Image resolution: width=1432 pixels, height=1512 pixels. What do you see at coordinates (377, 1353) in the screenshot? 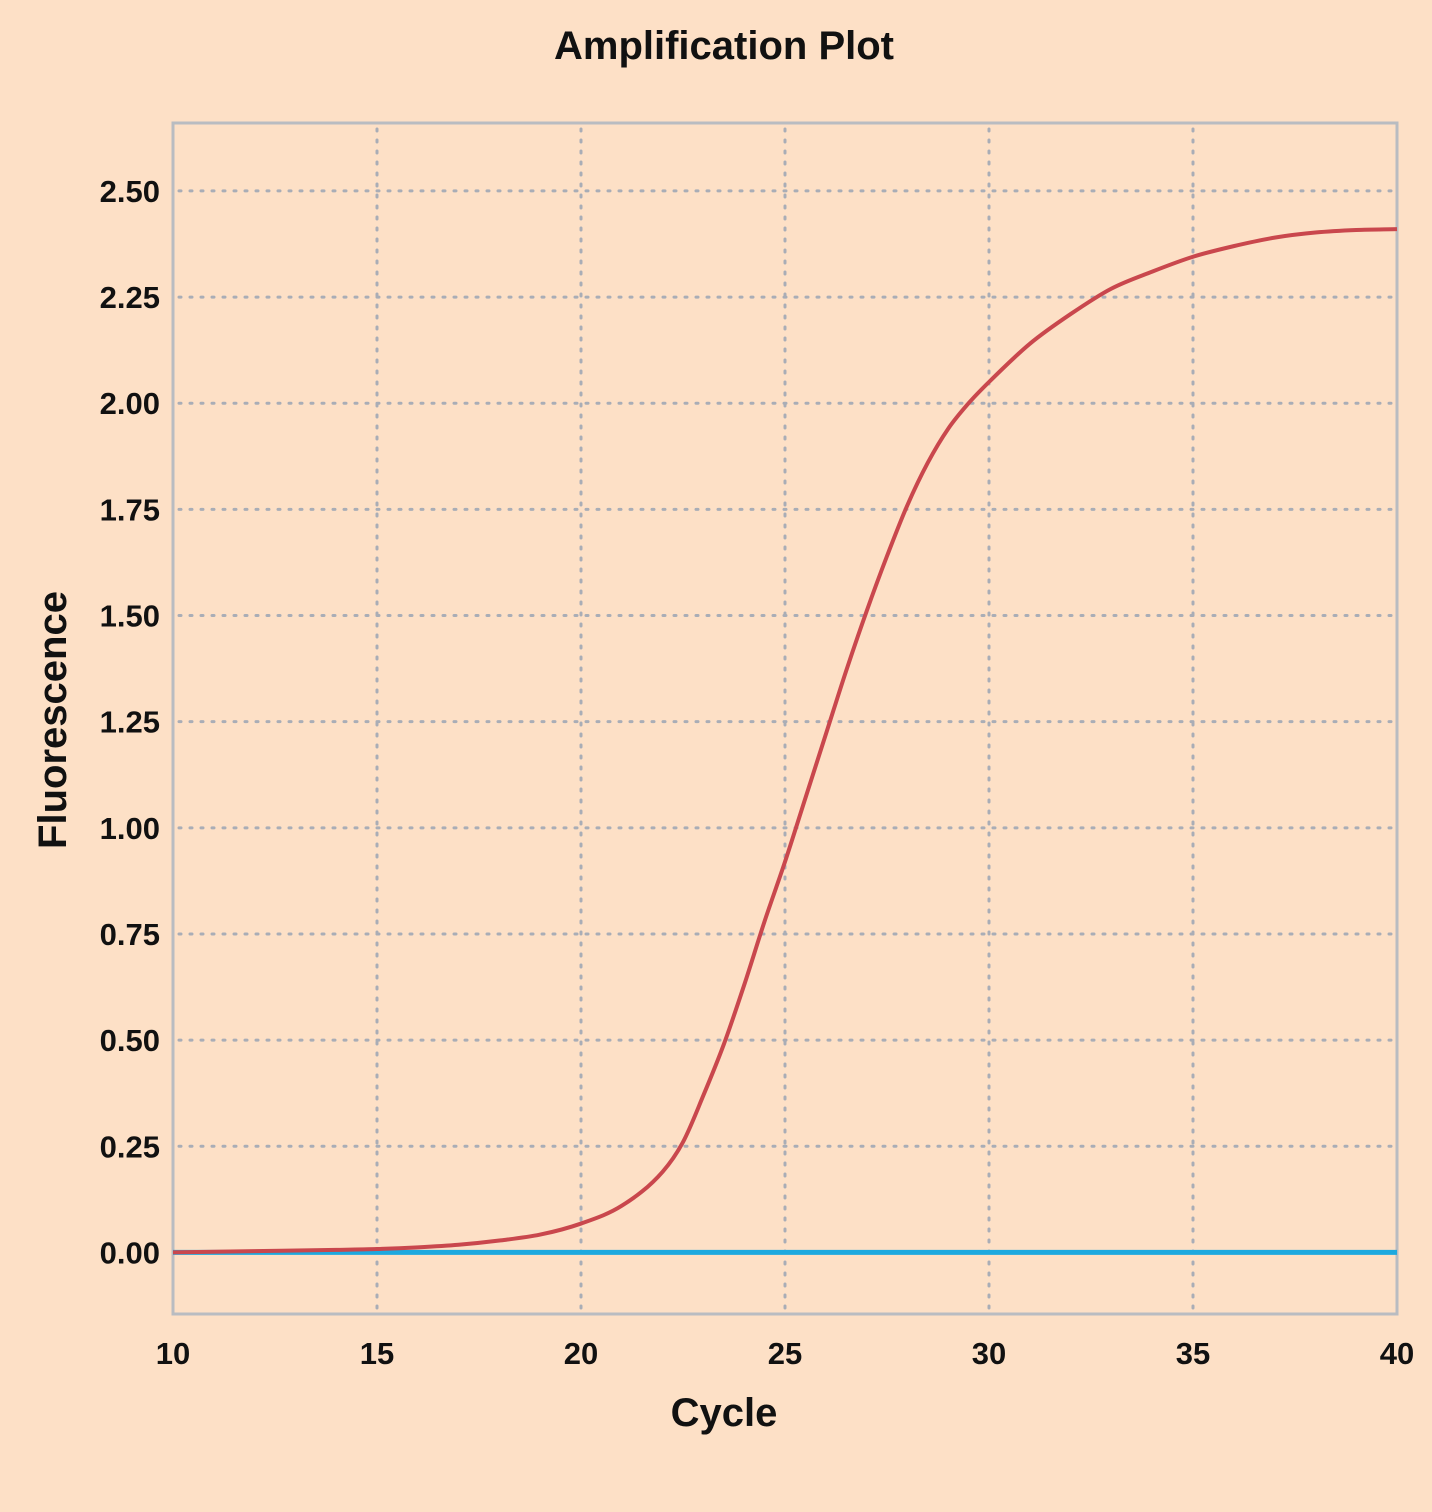
I see `x-tick-label: 15` at bounding box center [377, 1353].